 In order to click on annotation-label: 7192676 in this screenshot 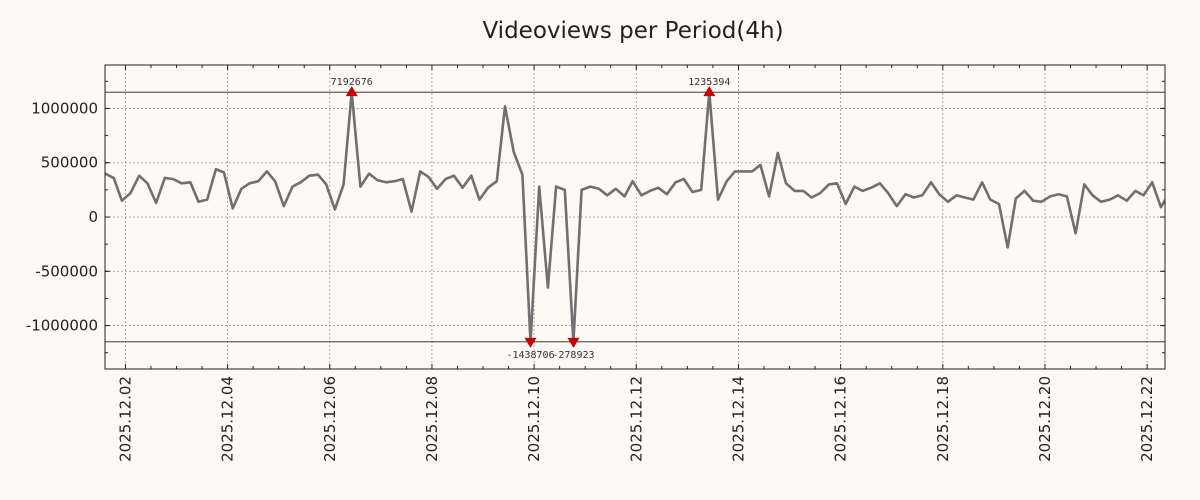, I will do `click(352, 82)`.